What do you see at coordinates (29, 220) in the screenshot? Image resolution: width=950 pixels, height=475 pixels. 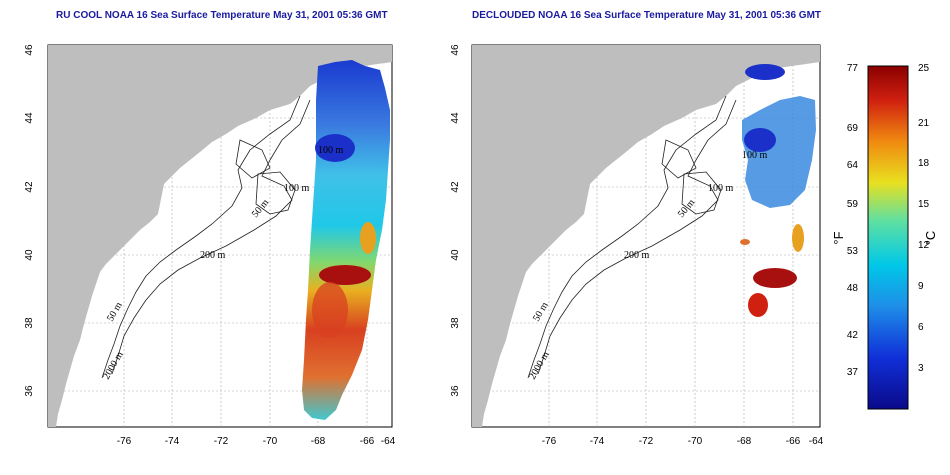 I see `lat-ticks-left: 36 38 40 42 44 46` at bounding box center [29, 220].